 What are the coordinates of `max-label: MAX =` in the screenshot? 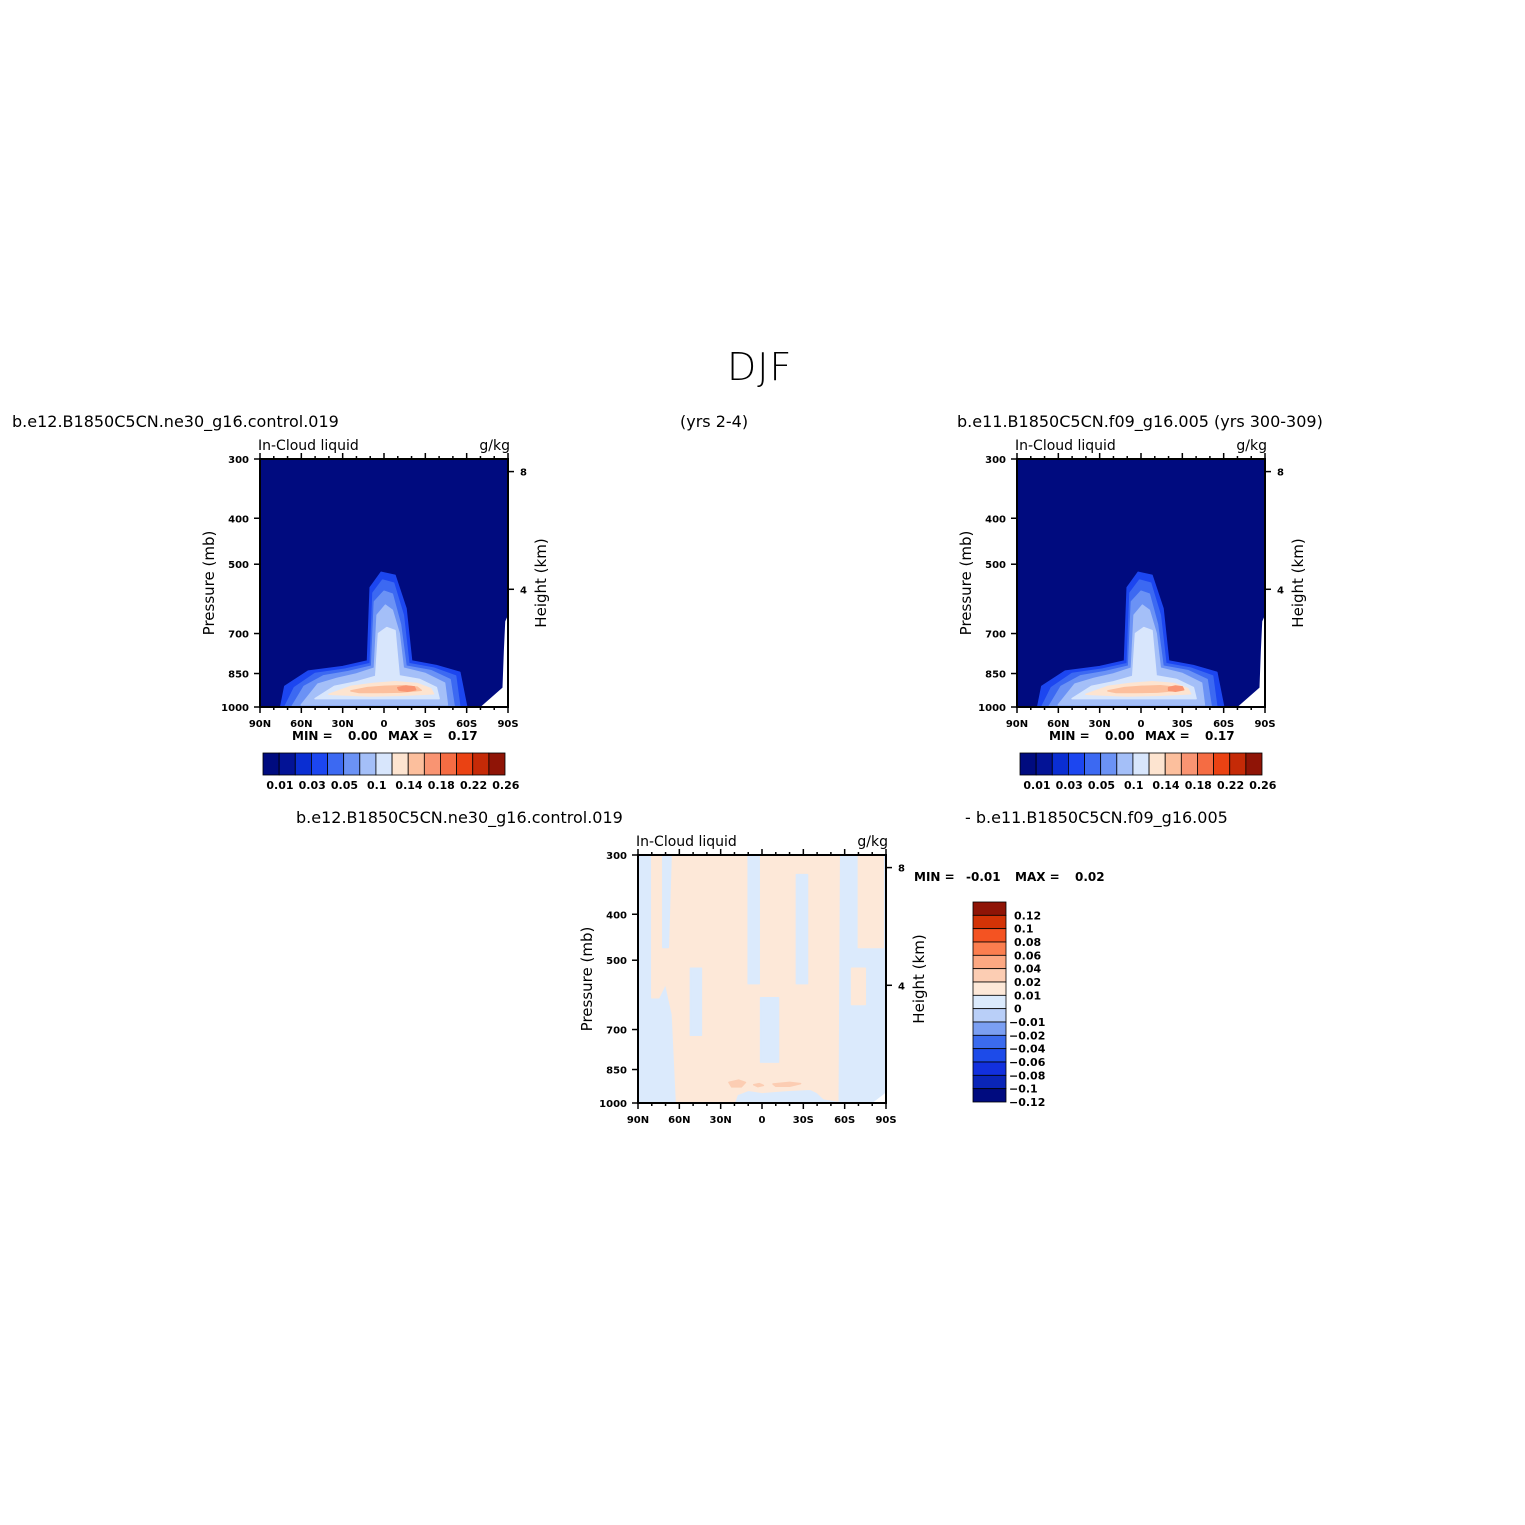 It's located at (1167, 736).